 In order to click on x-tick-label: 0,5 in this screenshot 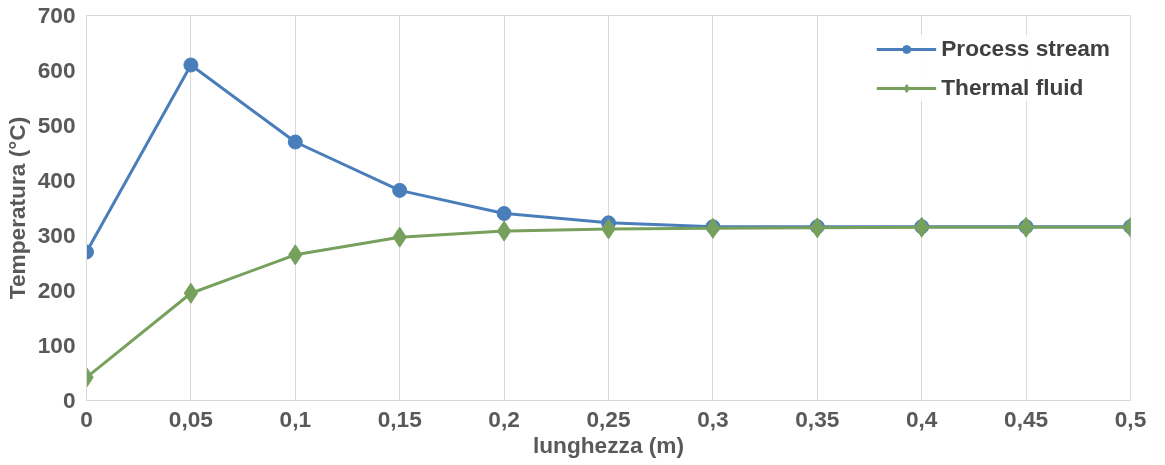, I will do `click(1130, 418)`.